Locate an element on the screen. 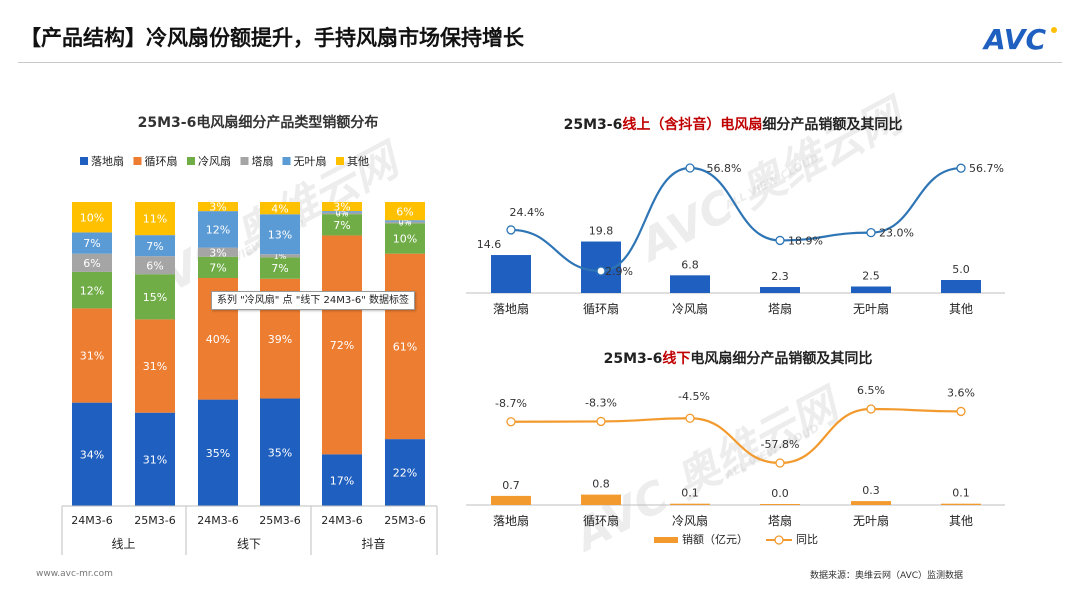  yoy-value-label: -8.3% is located at coordinates (601, 402).